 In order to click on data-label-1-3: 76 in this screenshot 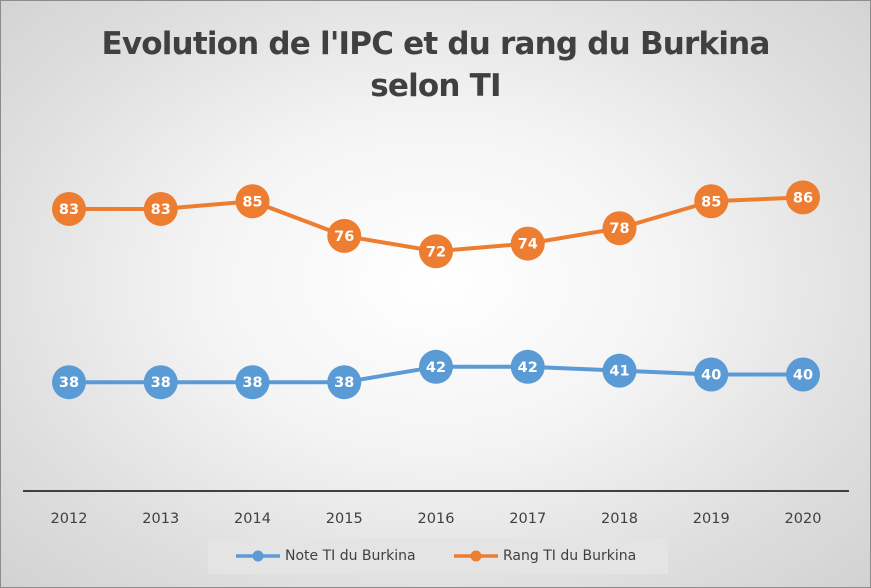, I will do `click(344, 237)`.